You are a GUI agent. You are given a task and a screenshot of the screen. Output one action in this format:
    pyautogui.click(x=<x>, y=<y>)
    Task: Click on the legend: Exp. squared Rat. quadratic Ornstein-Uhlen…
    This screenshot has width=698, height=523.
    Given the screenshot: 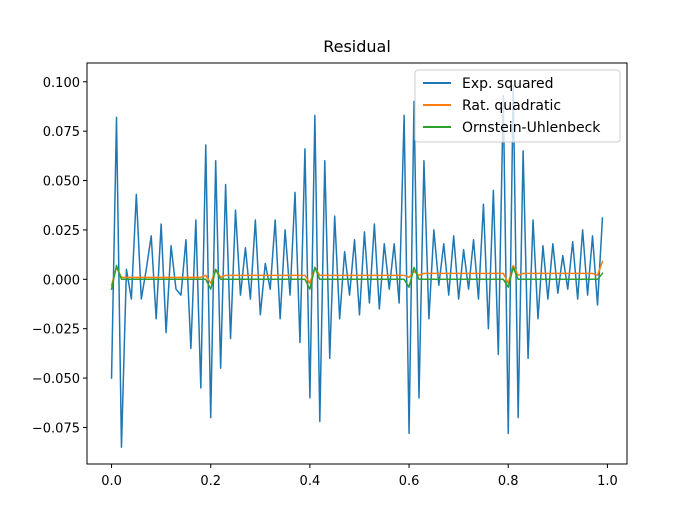 What is the action you would take?
    pyautogui.click(x=517, y=106)
    